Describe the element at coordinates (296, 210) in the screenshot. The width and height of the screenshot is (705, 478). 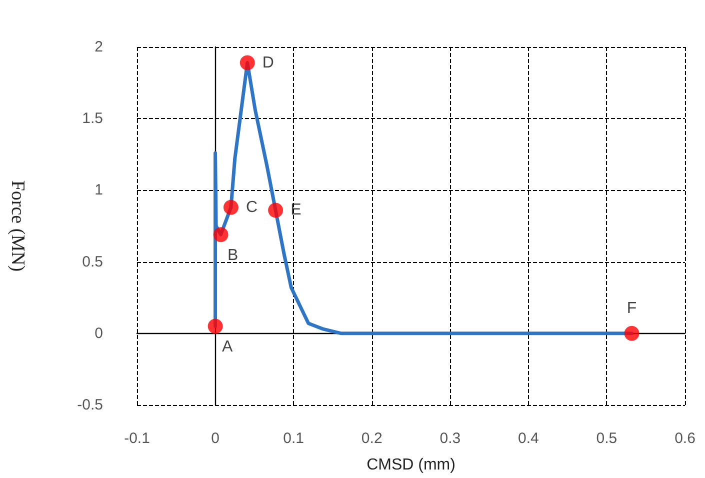
I see `annotation: E` at that location.